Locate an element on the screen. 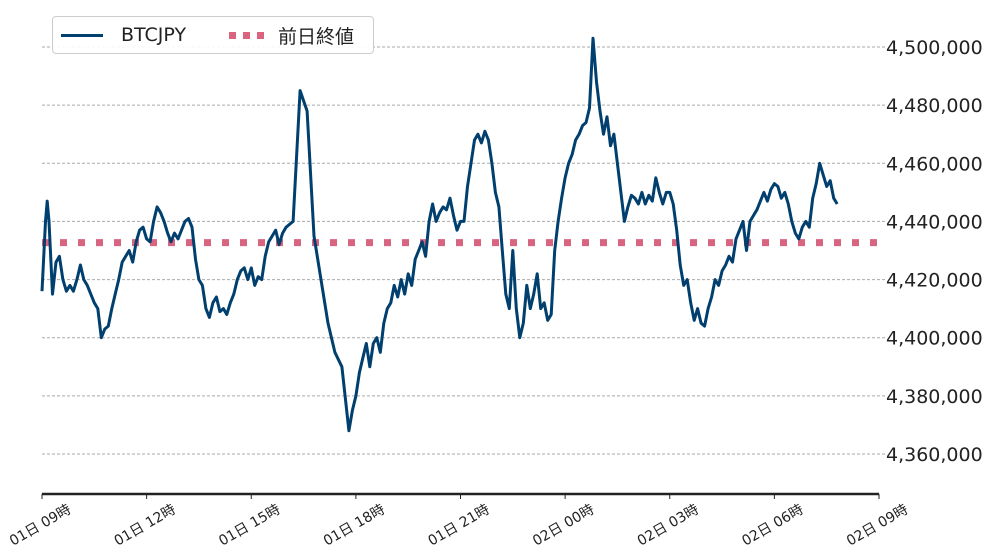  x-tick-label: 01日 09時 is located at coordinates (40, 526).